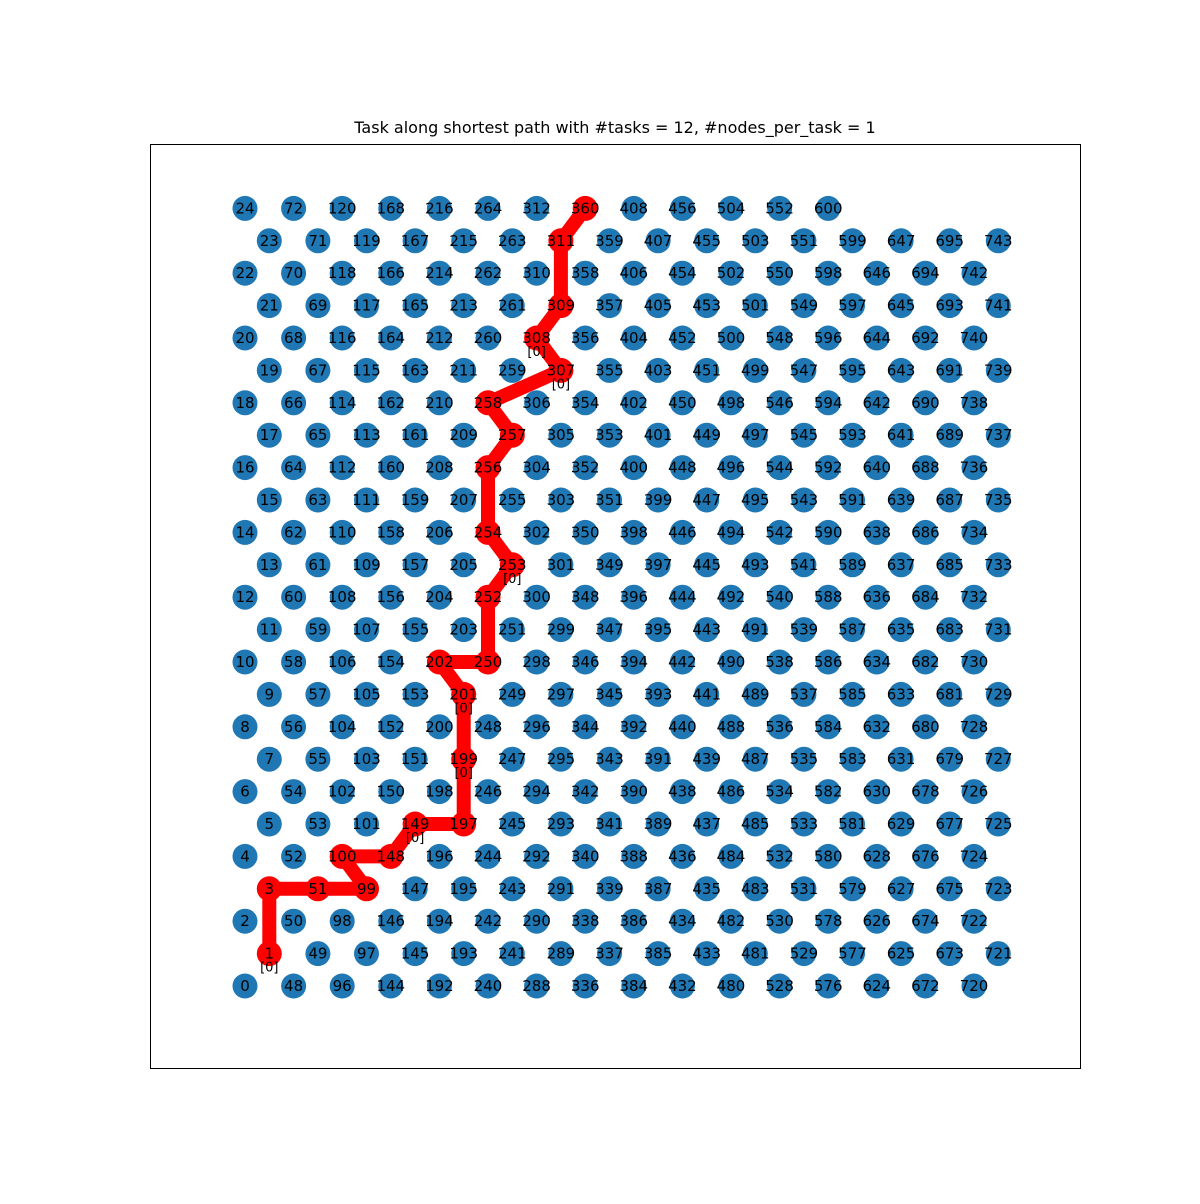 This screenshot has width=1200, height=1204. What do you see at coordinates (439, 597) in the screenshot?
I see `node-label: 204` at bounding box center [439, 597].